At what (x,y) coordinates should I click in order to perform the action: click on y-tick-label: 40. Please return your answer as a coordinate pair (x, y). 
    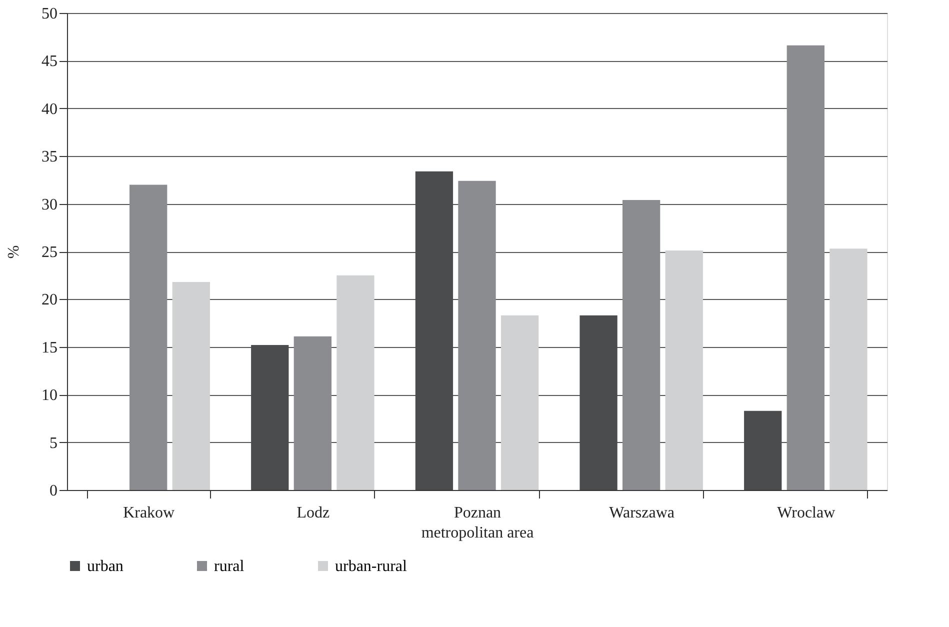
    Looking at the image, I should click on (50, 109).